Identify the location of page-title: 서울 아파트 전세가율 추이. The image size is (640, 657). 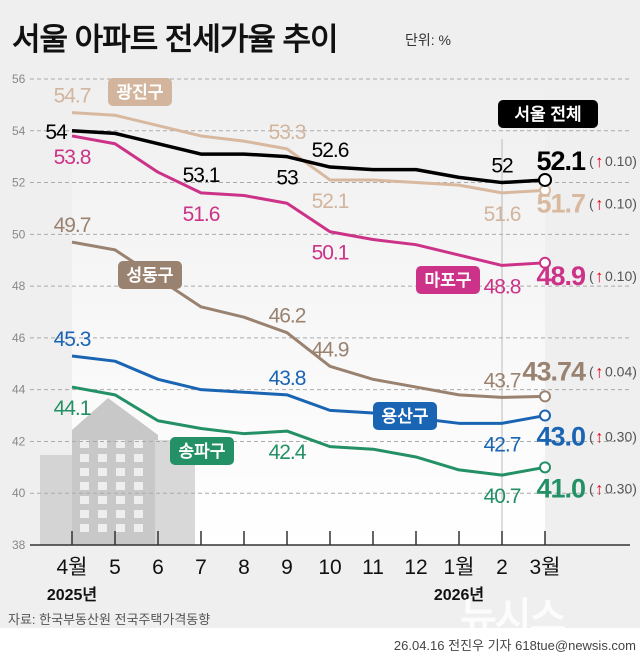
(175, 39).